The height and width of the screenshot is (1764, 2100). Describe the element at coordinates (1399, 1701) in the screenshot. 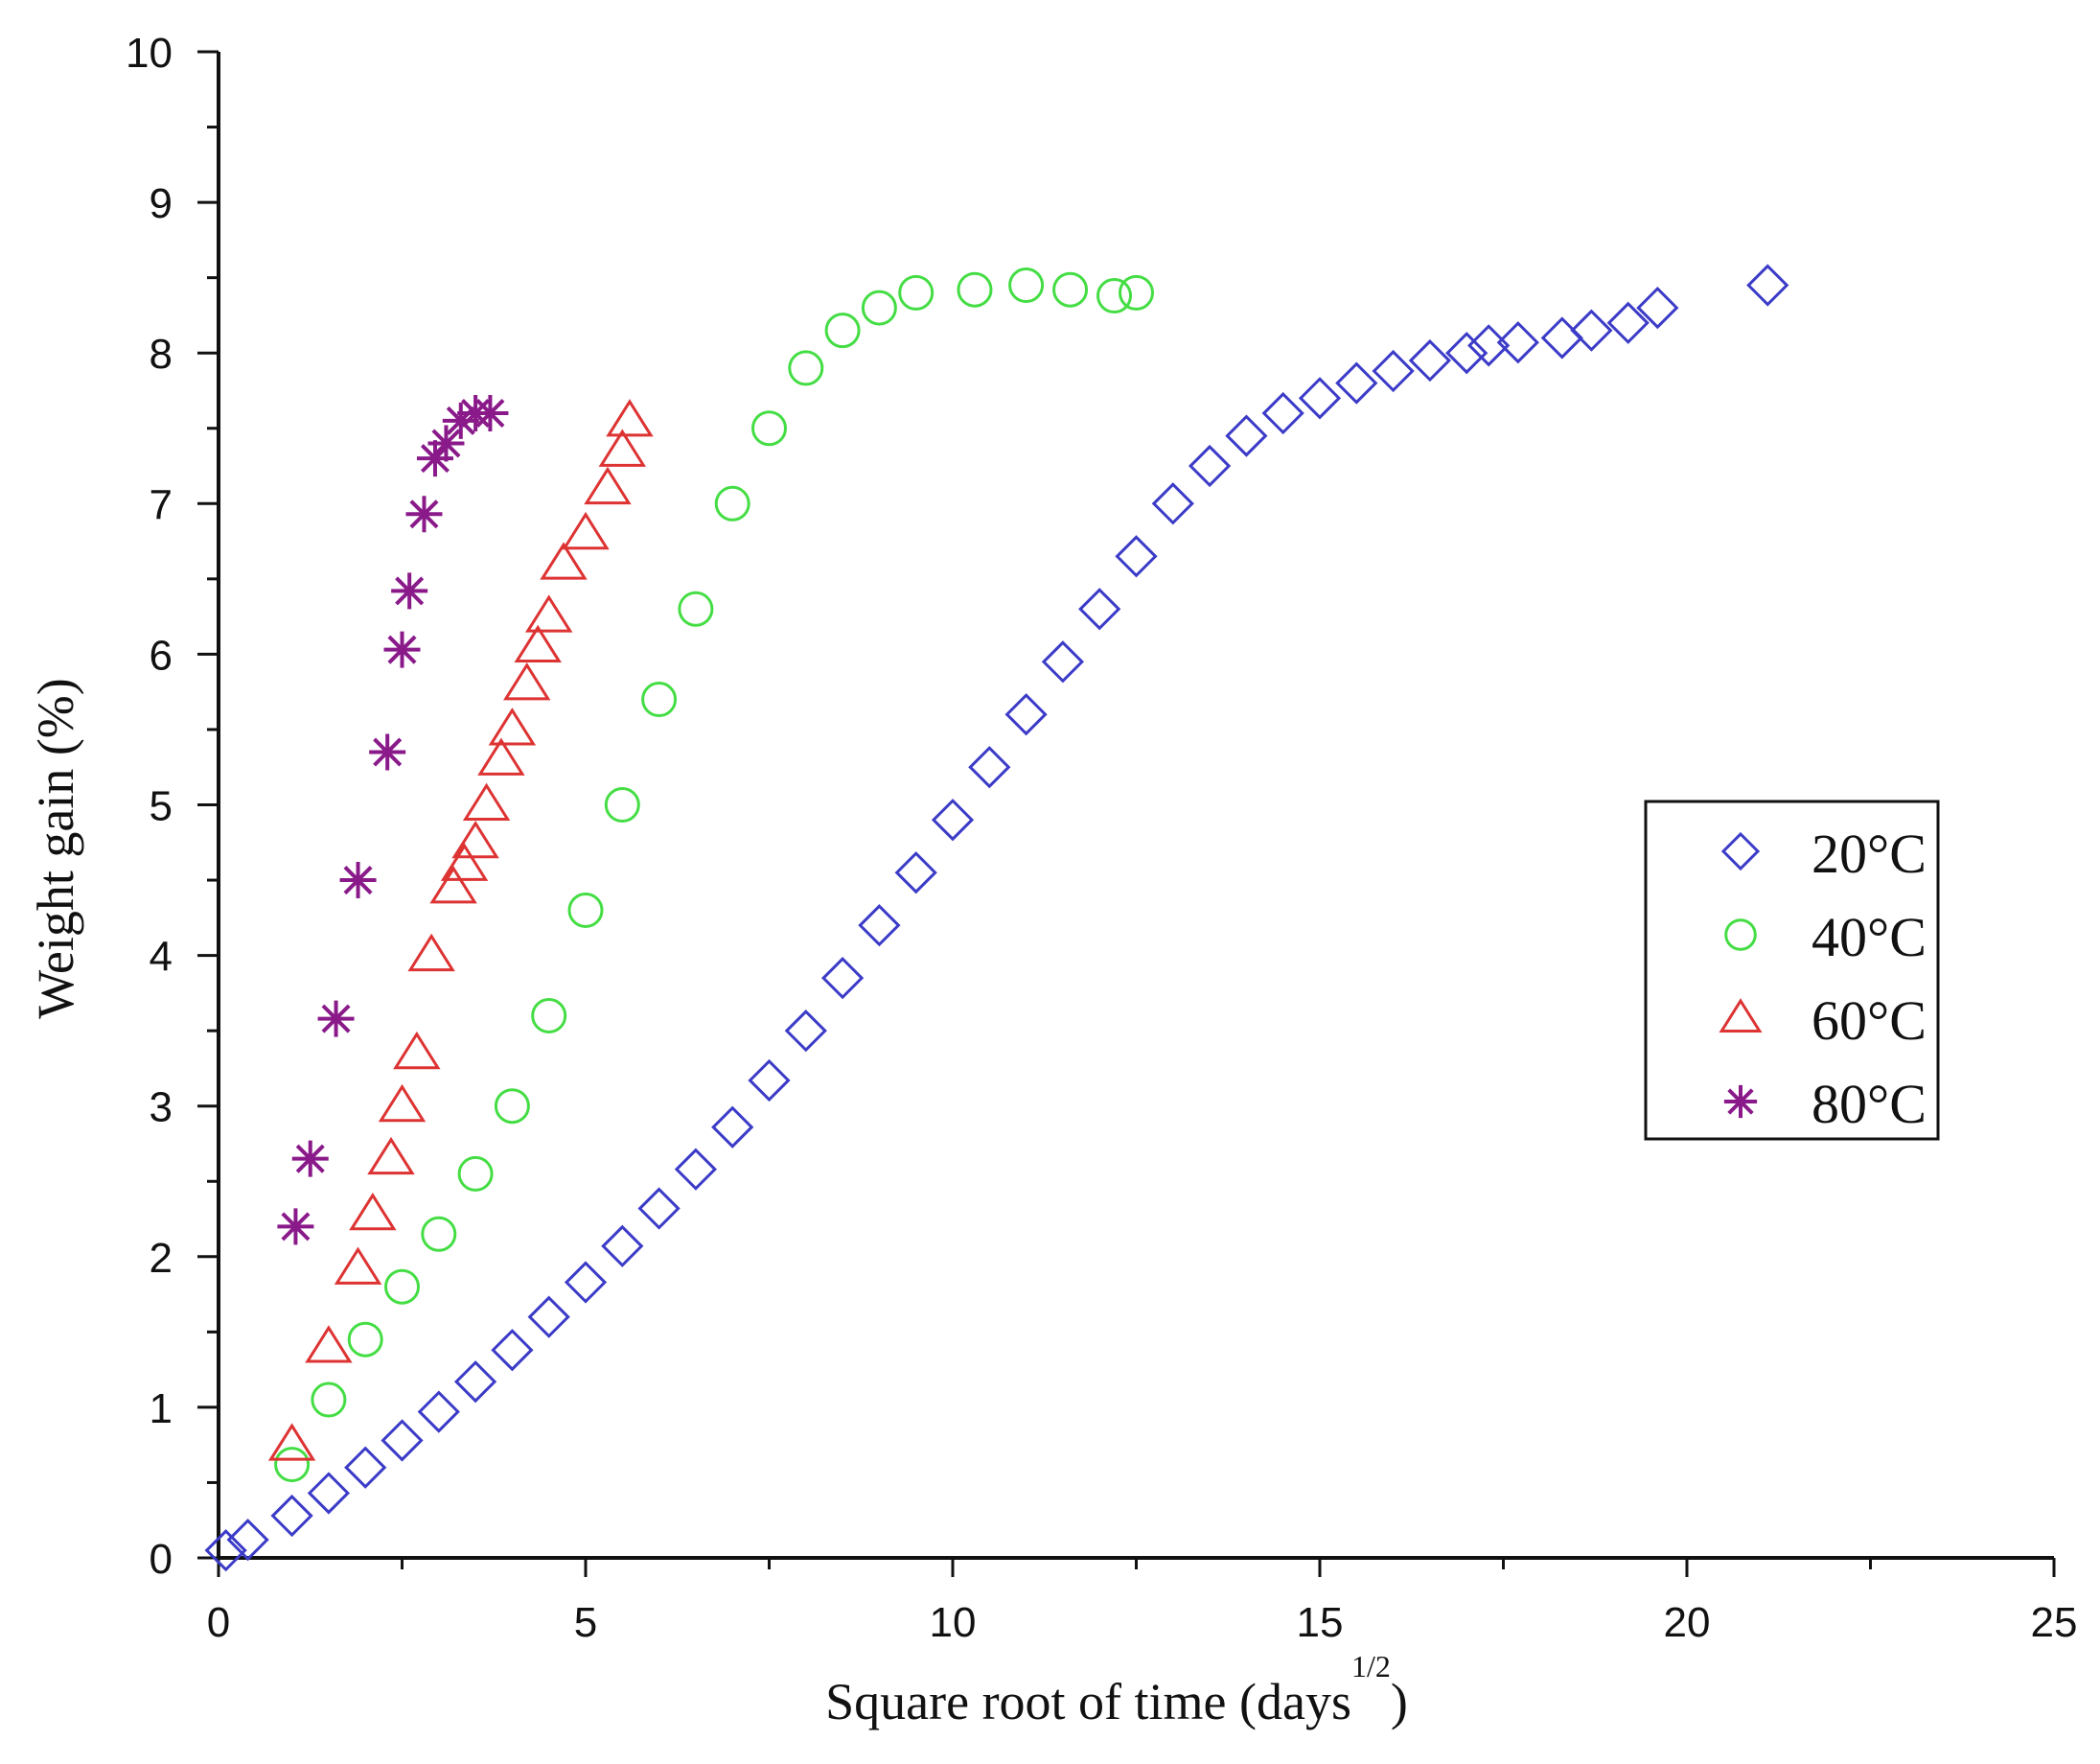

I see `x-axis-title-close: )` at that location.